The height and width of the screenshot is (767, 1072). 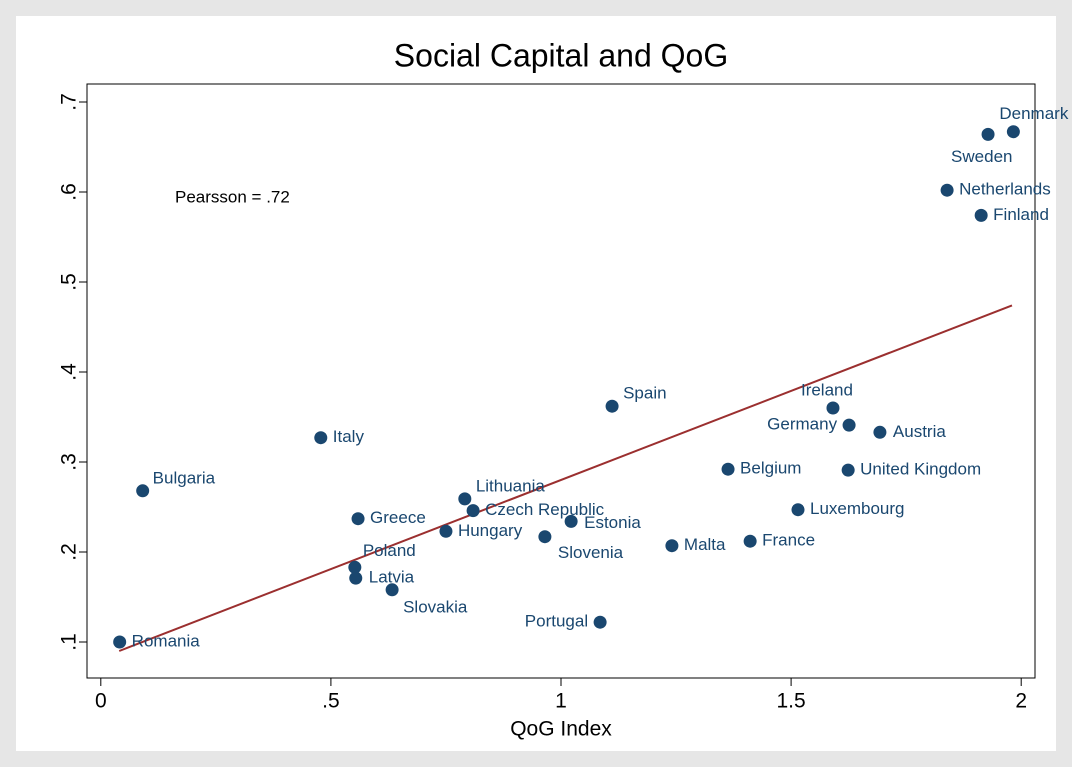 I want to click on y-tick-label: .3, so click(x=69, y=462).